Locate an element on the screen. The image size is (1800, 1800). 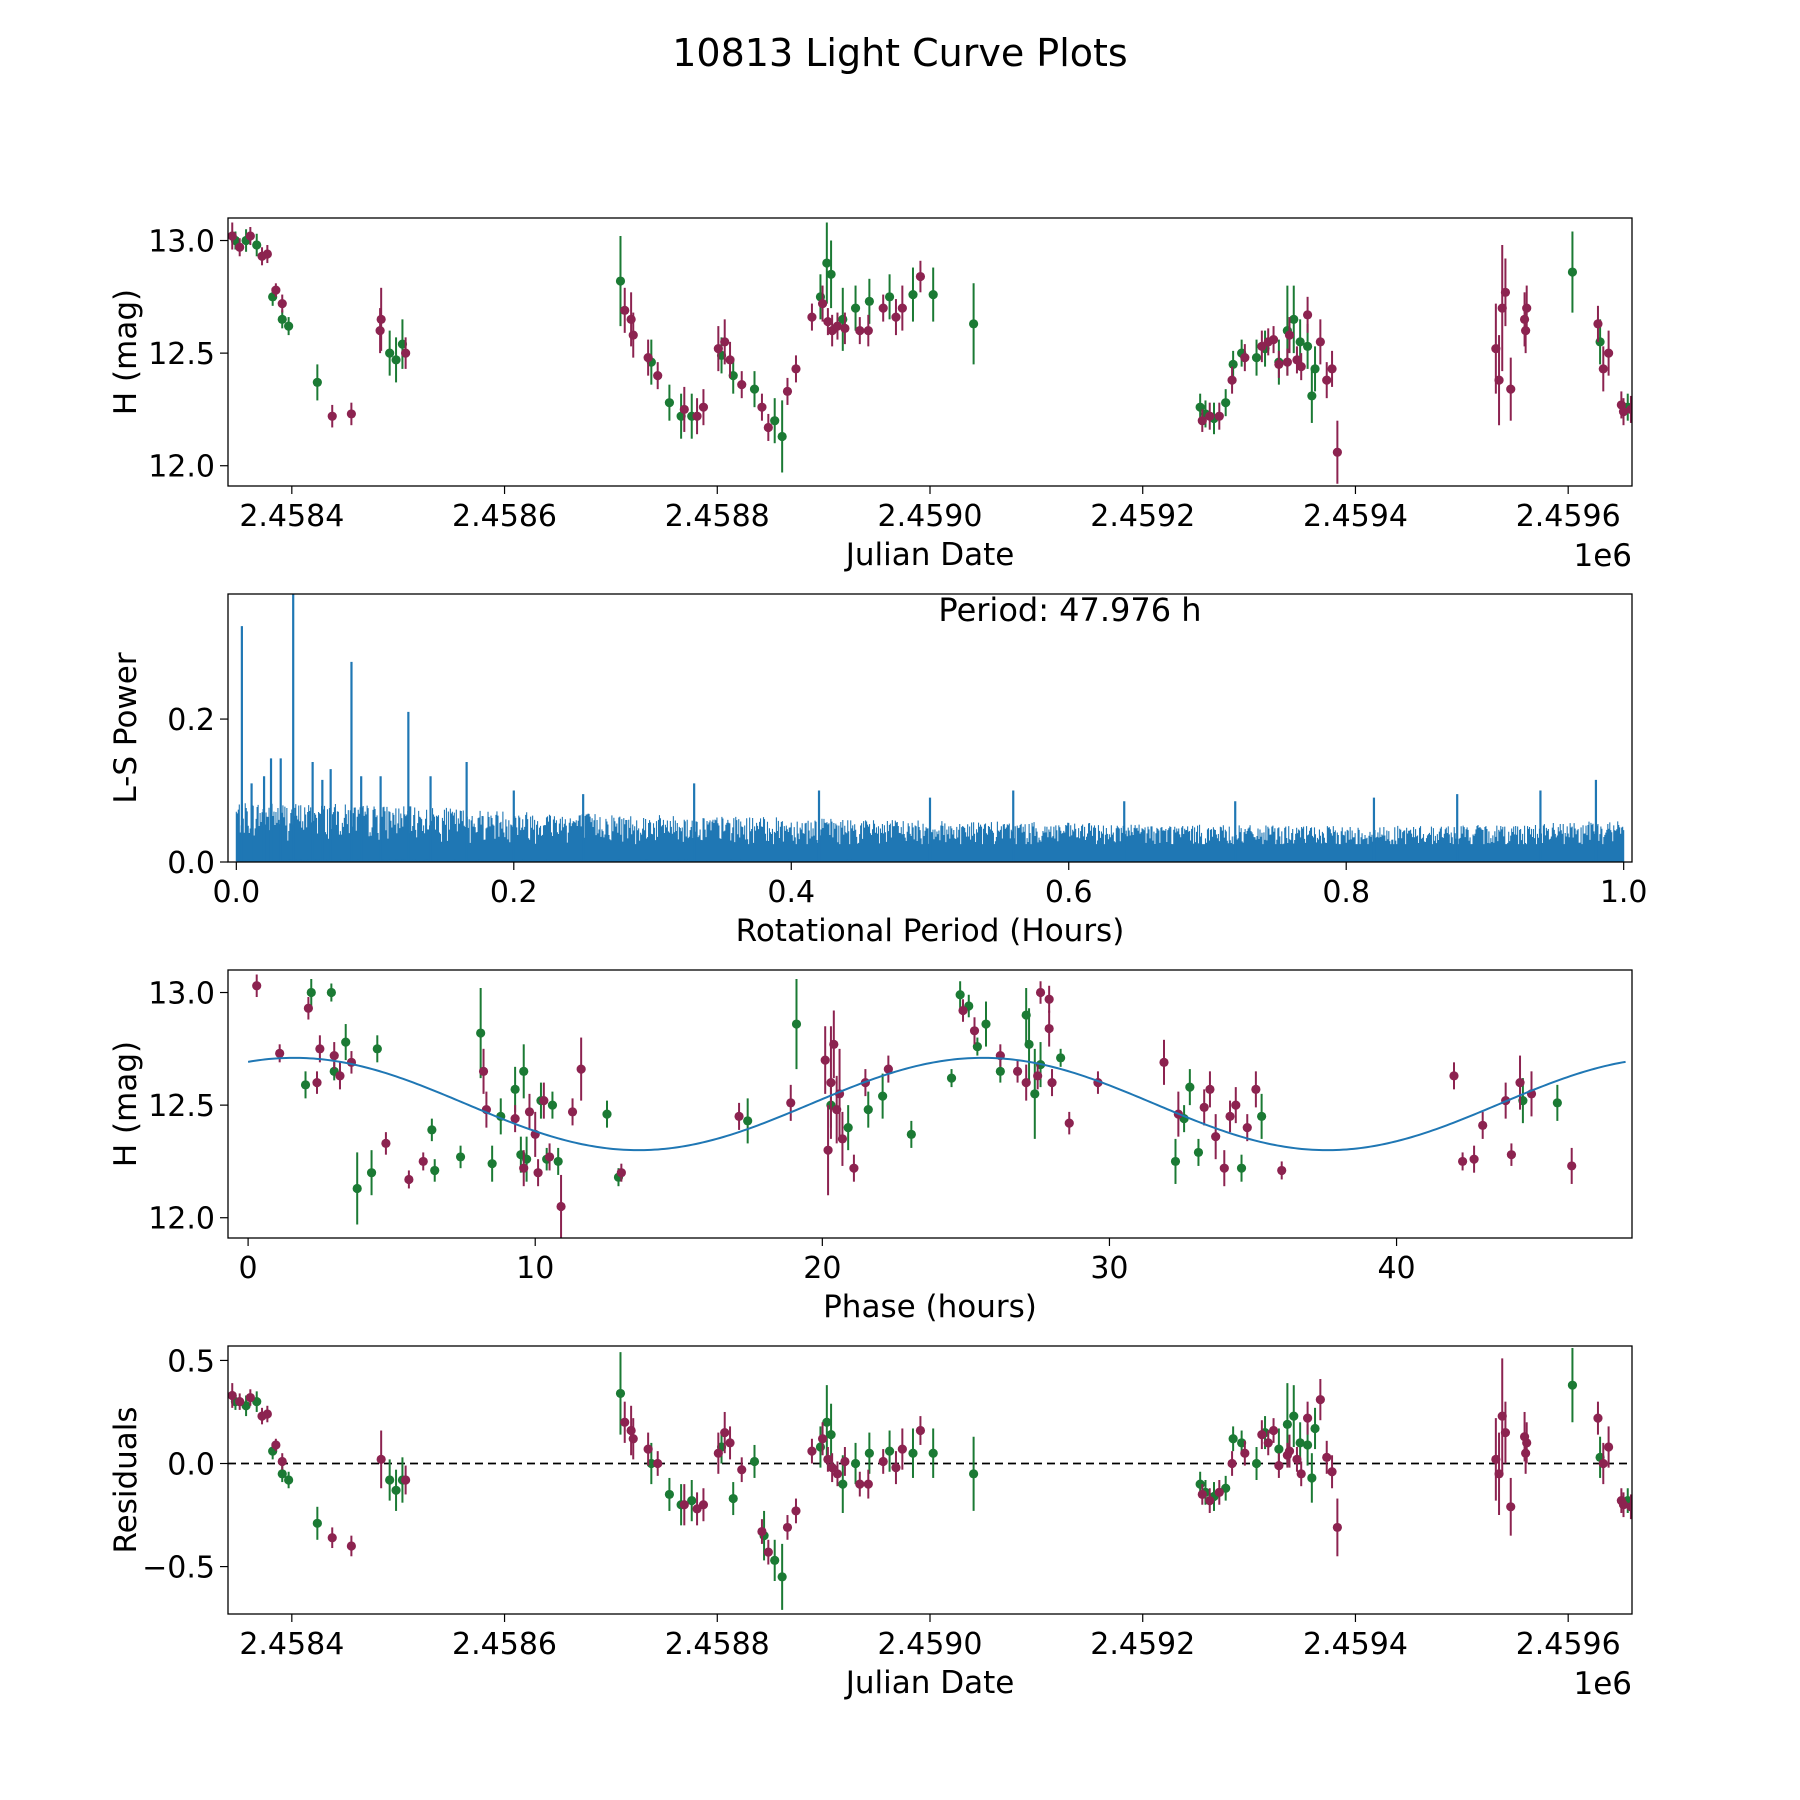
x-tick-label: 2.4596 is located at coordinates (1568, 1644).